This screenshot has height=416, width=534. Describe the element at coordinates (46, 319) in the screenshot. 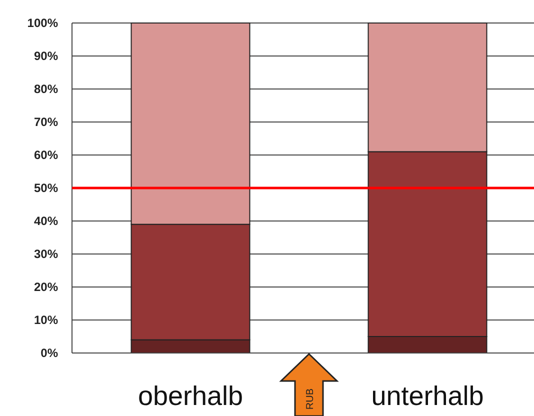

I see `y-tick-label: 10%` at that location.